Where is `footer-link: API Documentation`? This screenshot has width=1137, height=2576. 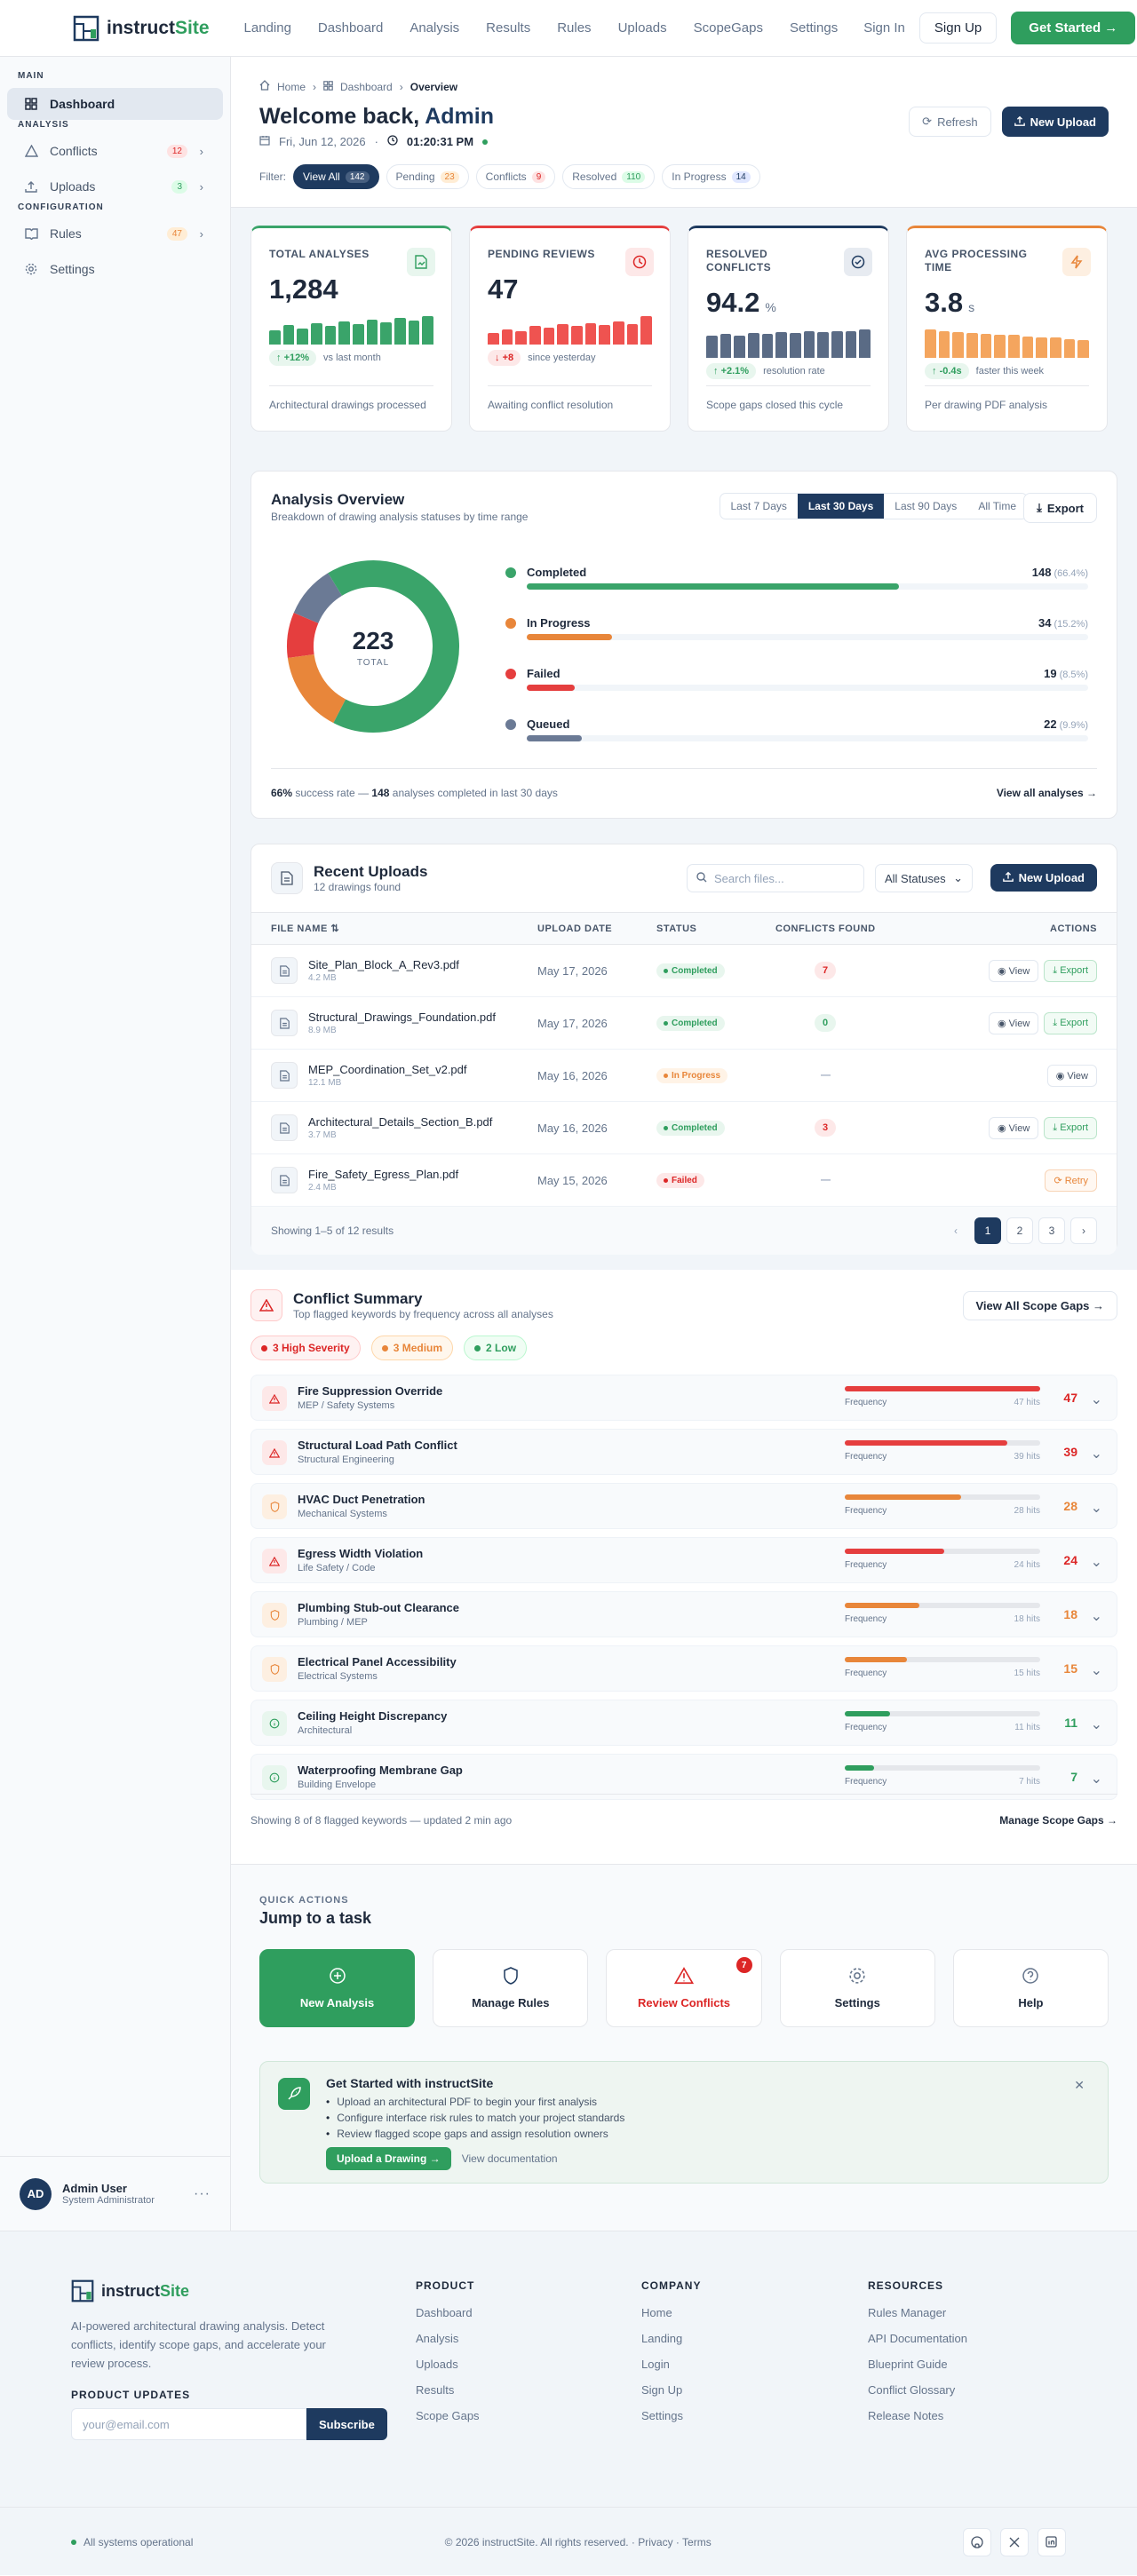
footer-link: API Documentation is located at coordinates (918, 2339).